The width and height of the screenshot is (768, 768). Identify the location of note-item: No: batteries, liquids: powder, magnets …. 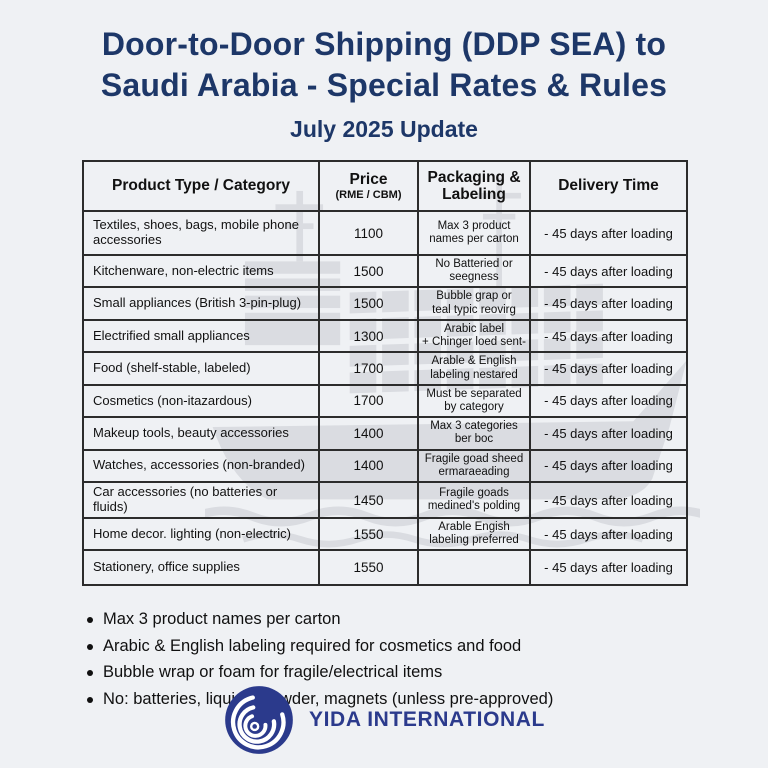
(427, 699).